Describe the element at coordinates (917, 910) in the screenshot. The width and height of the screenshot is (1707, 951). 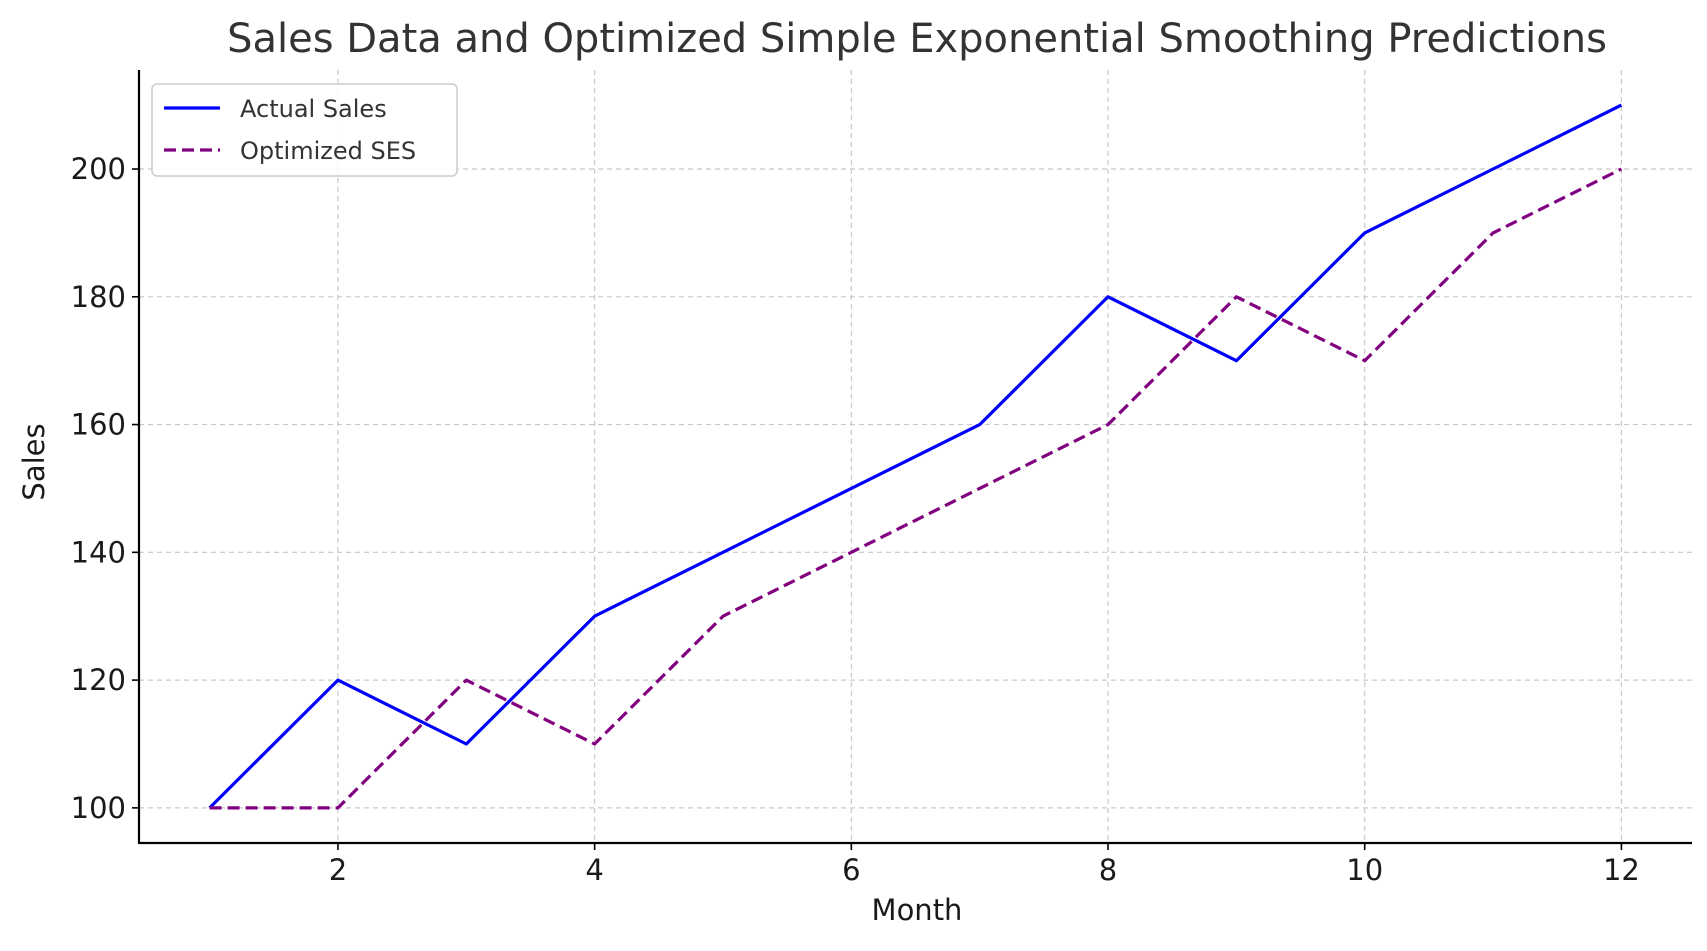
I see `x-axis-label: Month` at that location.